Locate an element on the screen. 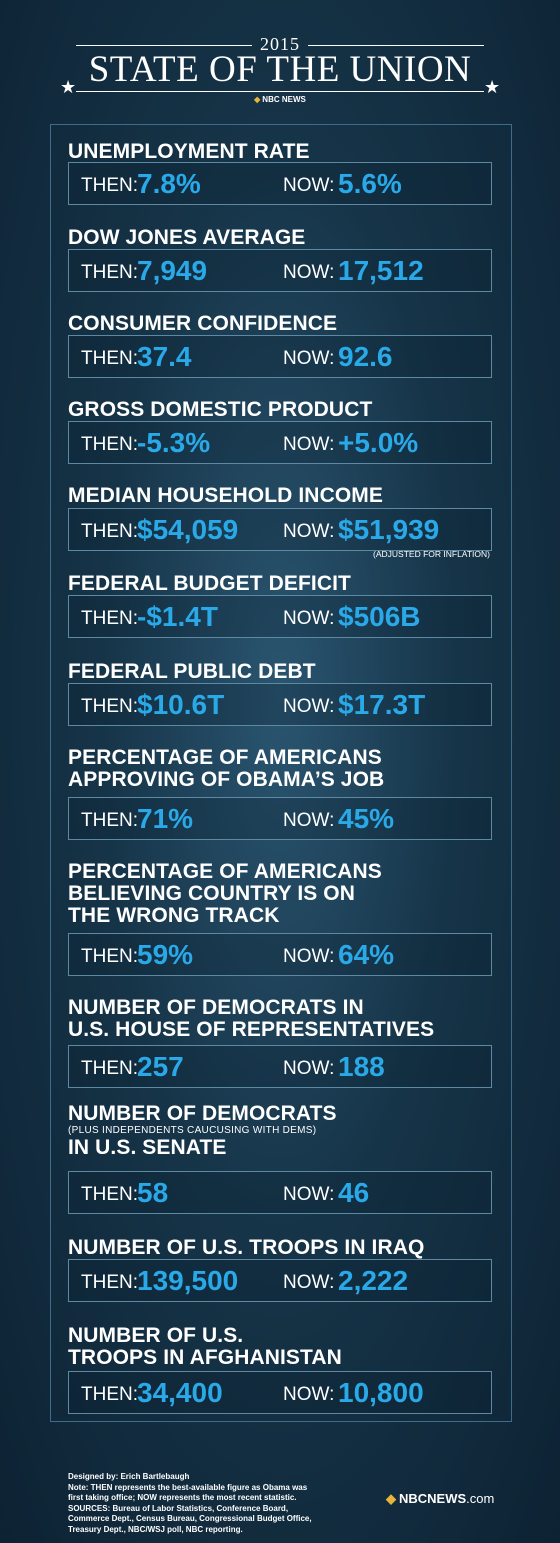  stat-title-line: UNEMPLOYMENT RATE is located at coordinates (189, 151).